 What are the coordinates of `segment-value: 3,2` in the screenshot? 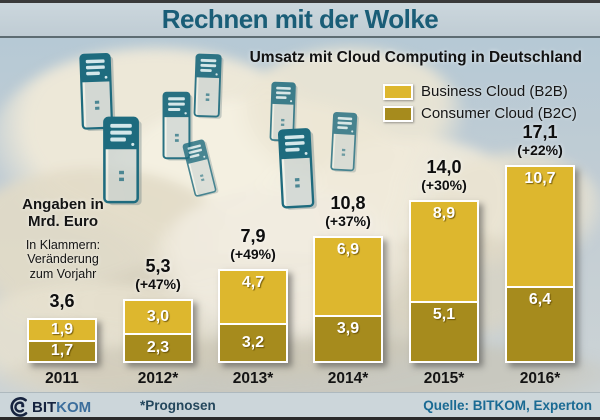 It's located at (253, 342).